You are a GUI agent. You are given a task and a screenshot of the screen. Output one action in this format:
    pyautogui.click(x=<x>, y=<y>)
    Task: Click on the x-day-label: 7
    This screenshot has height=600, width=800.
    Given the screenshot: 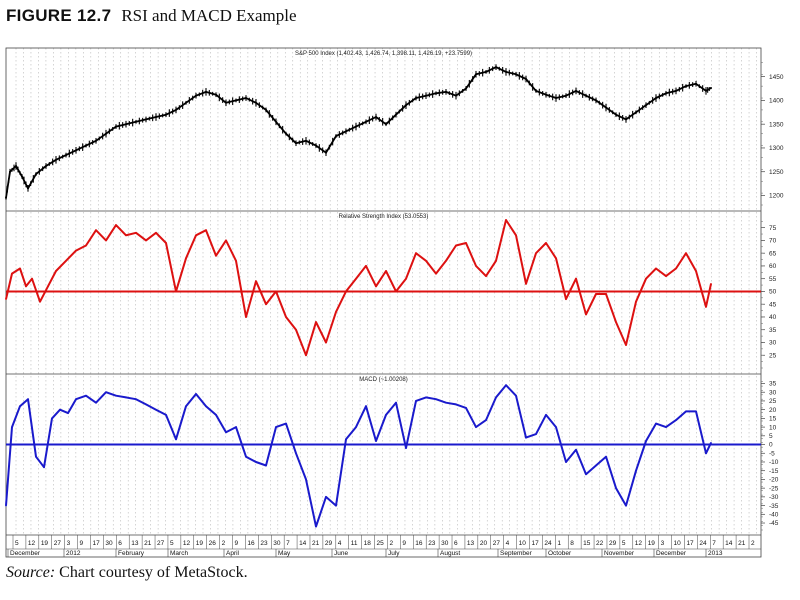 What is the action you would take?
    pyautogui.click(x=288, y=543)
    